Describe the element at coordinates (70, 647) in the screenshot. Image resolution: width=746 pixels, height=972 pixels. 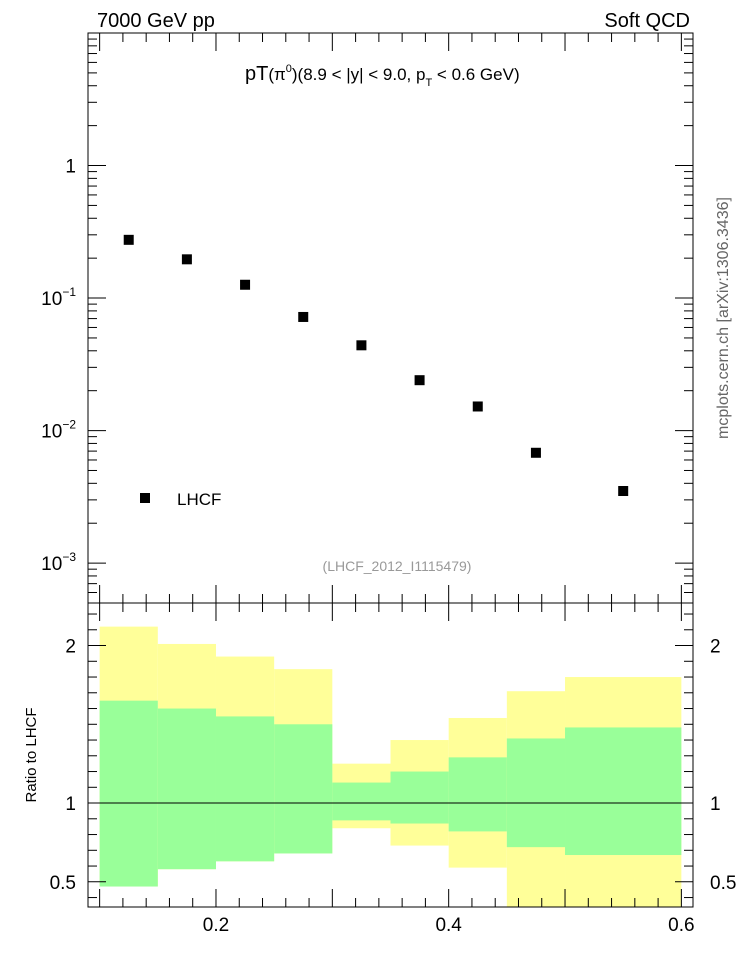
I see `ratio-y-tick-label-left: 2` at that location.